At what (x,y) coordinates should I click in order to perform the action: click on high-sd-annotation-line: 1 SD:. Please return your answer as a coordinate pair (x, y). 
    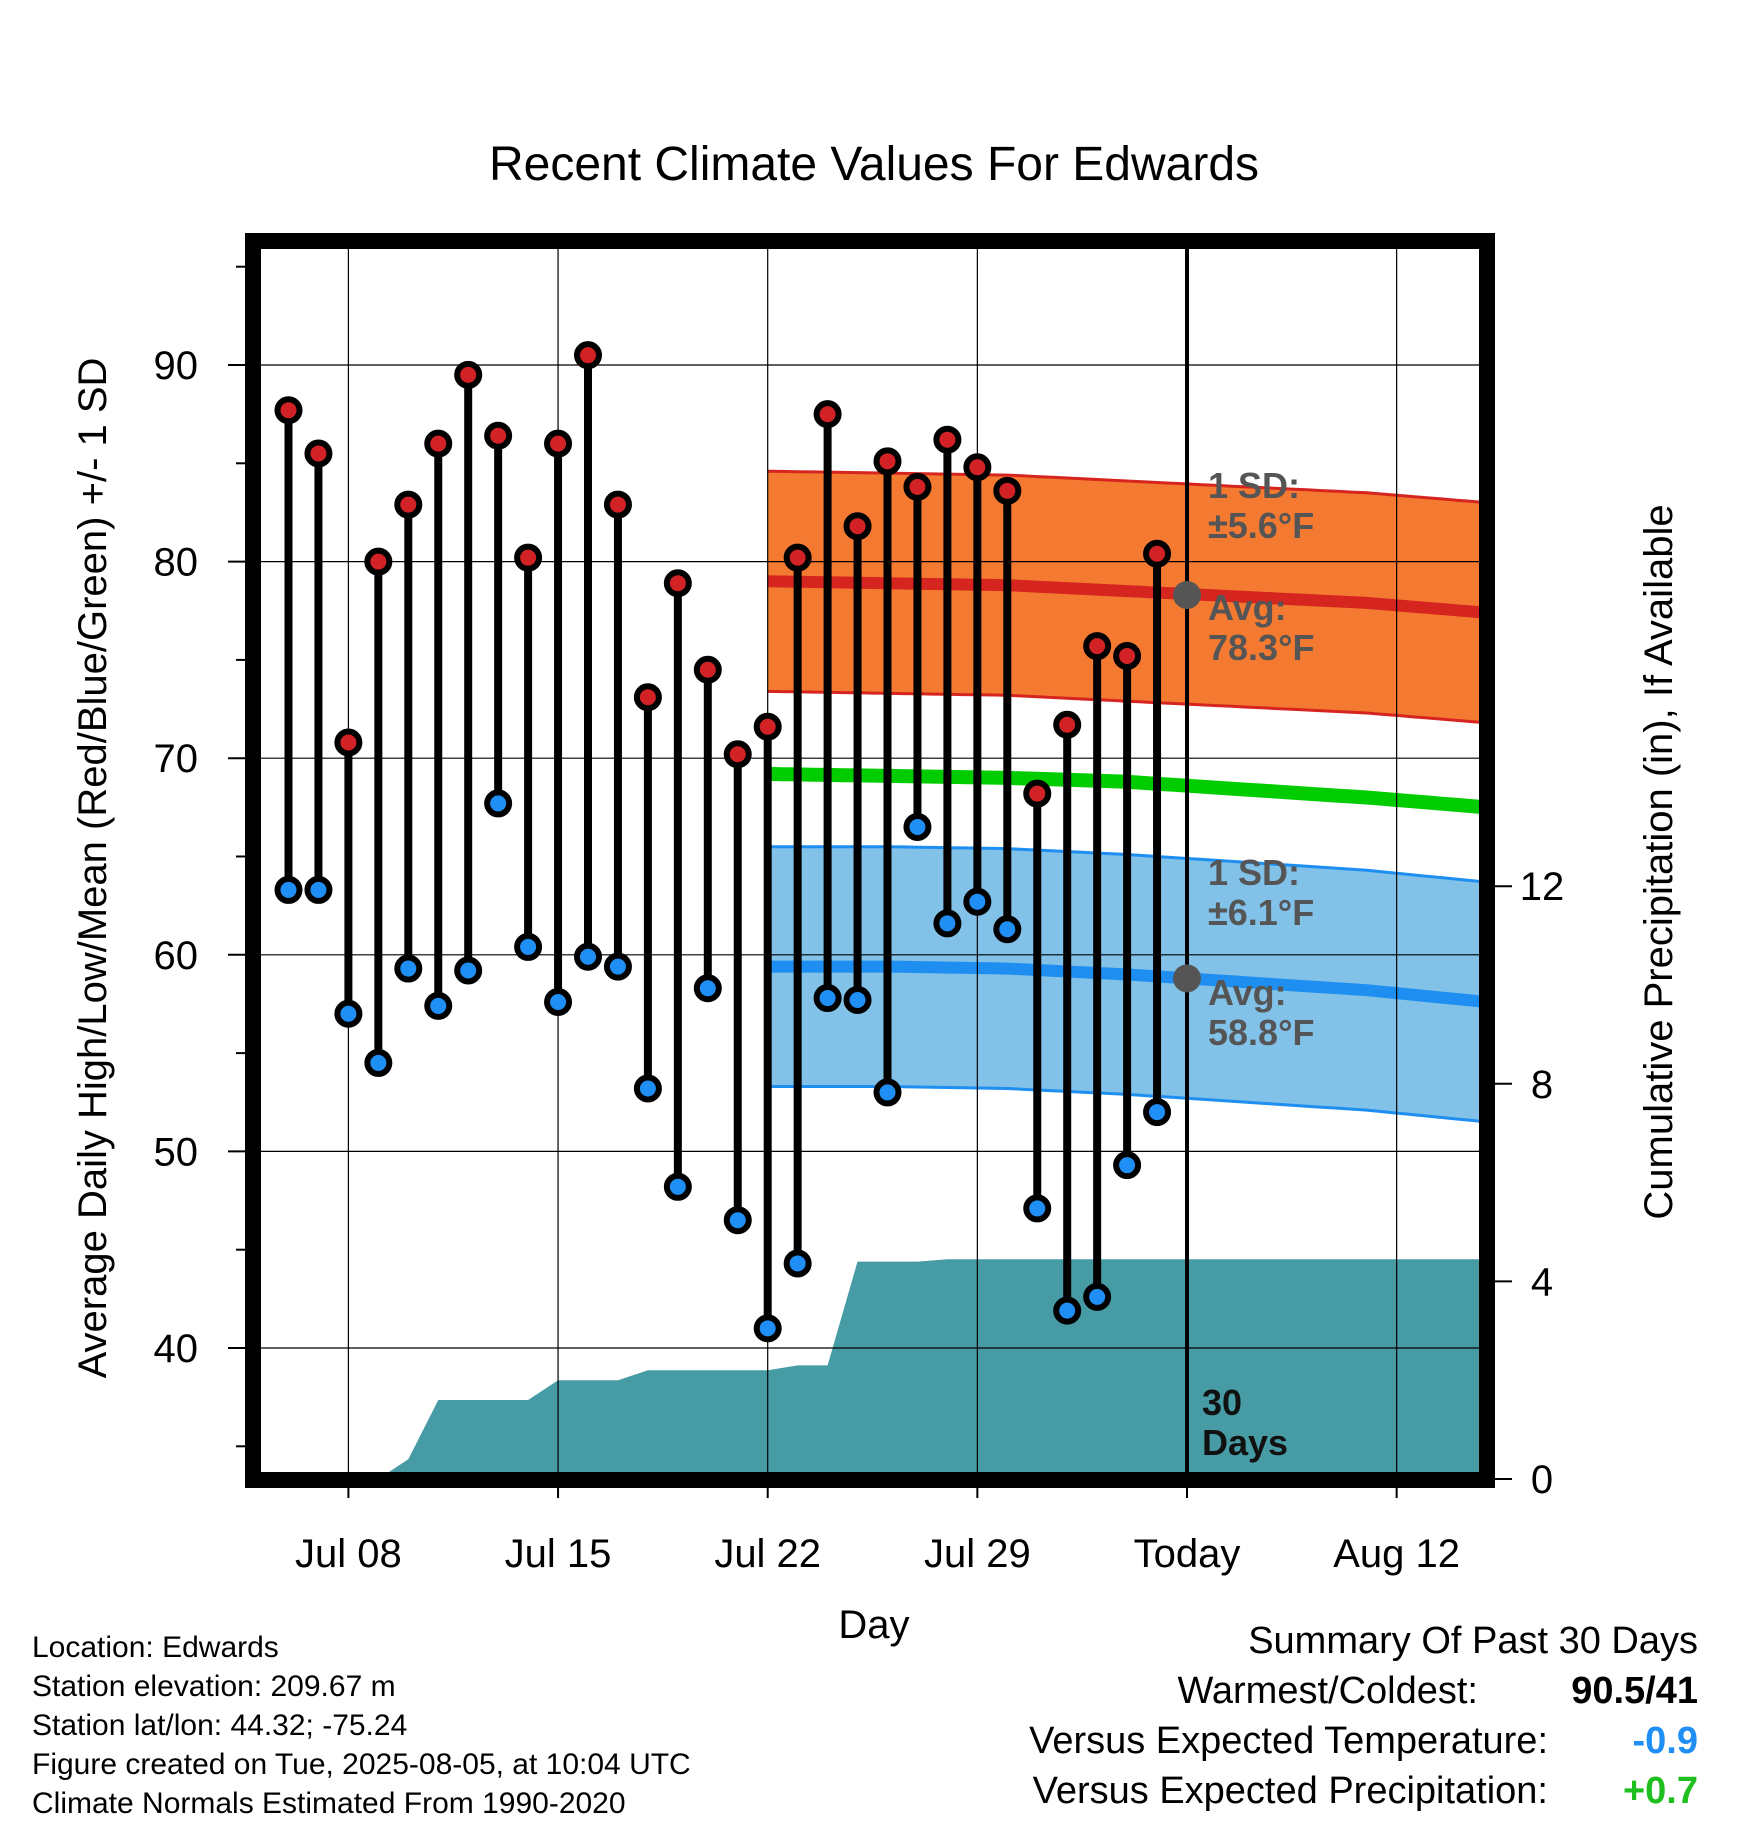
    Looking at the image, I should click on (1254, 485).